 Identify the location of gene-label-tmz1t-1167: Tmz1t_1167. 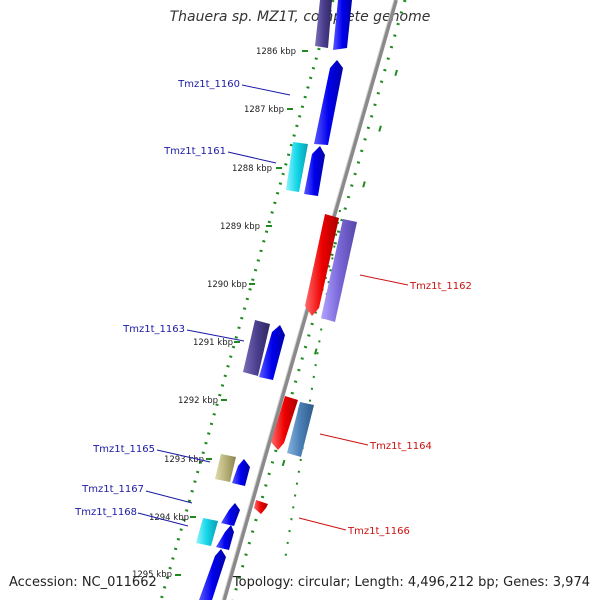
(112, 489).